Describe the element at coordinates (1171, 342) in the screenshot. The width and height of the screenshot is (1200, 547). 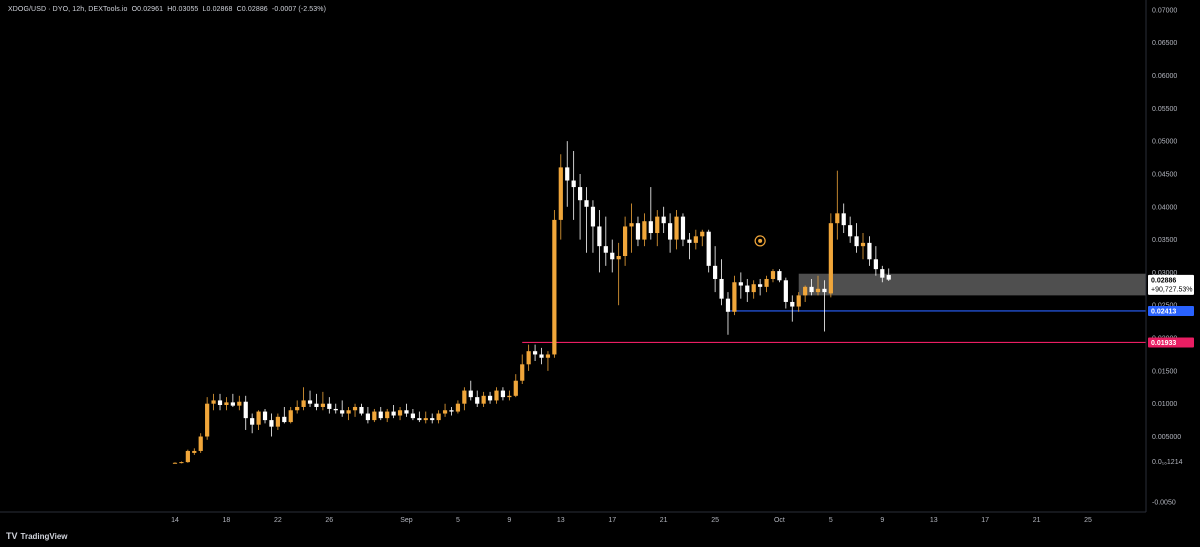
I see `price-tag-resistance: 0.01933` at that location.